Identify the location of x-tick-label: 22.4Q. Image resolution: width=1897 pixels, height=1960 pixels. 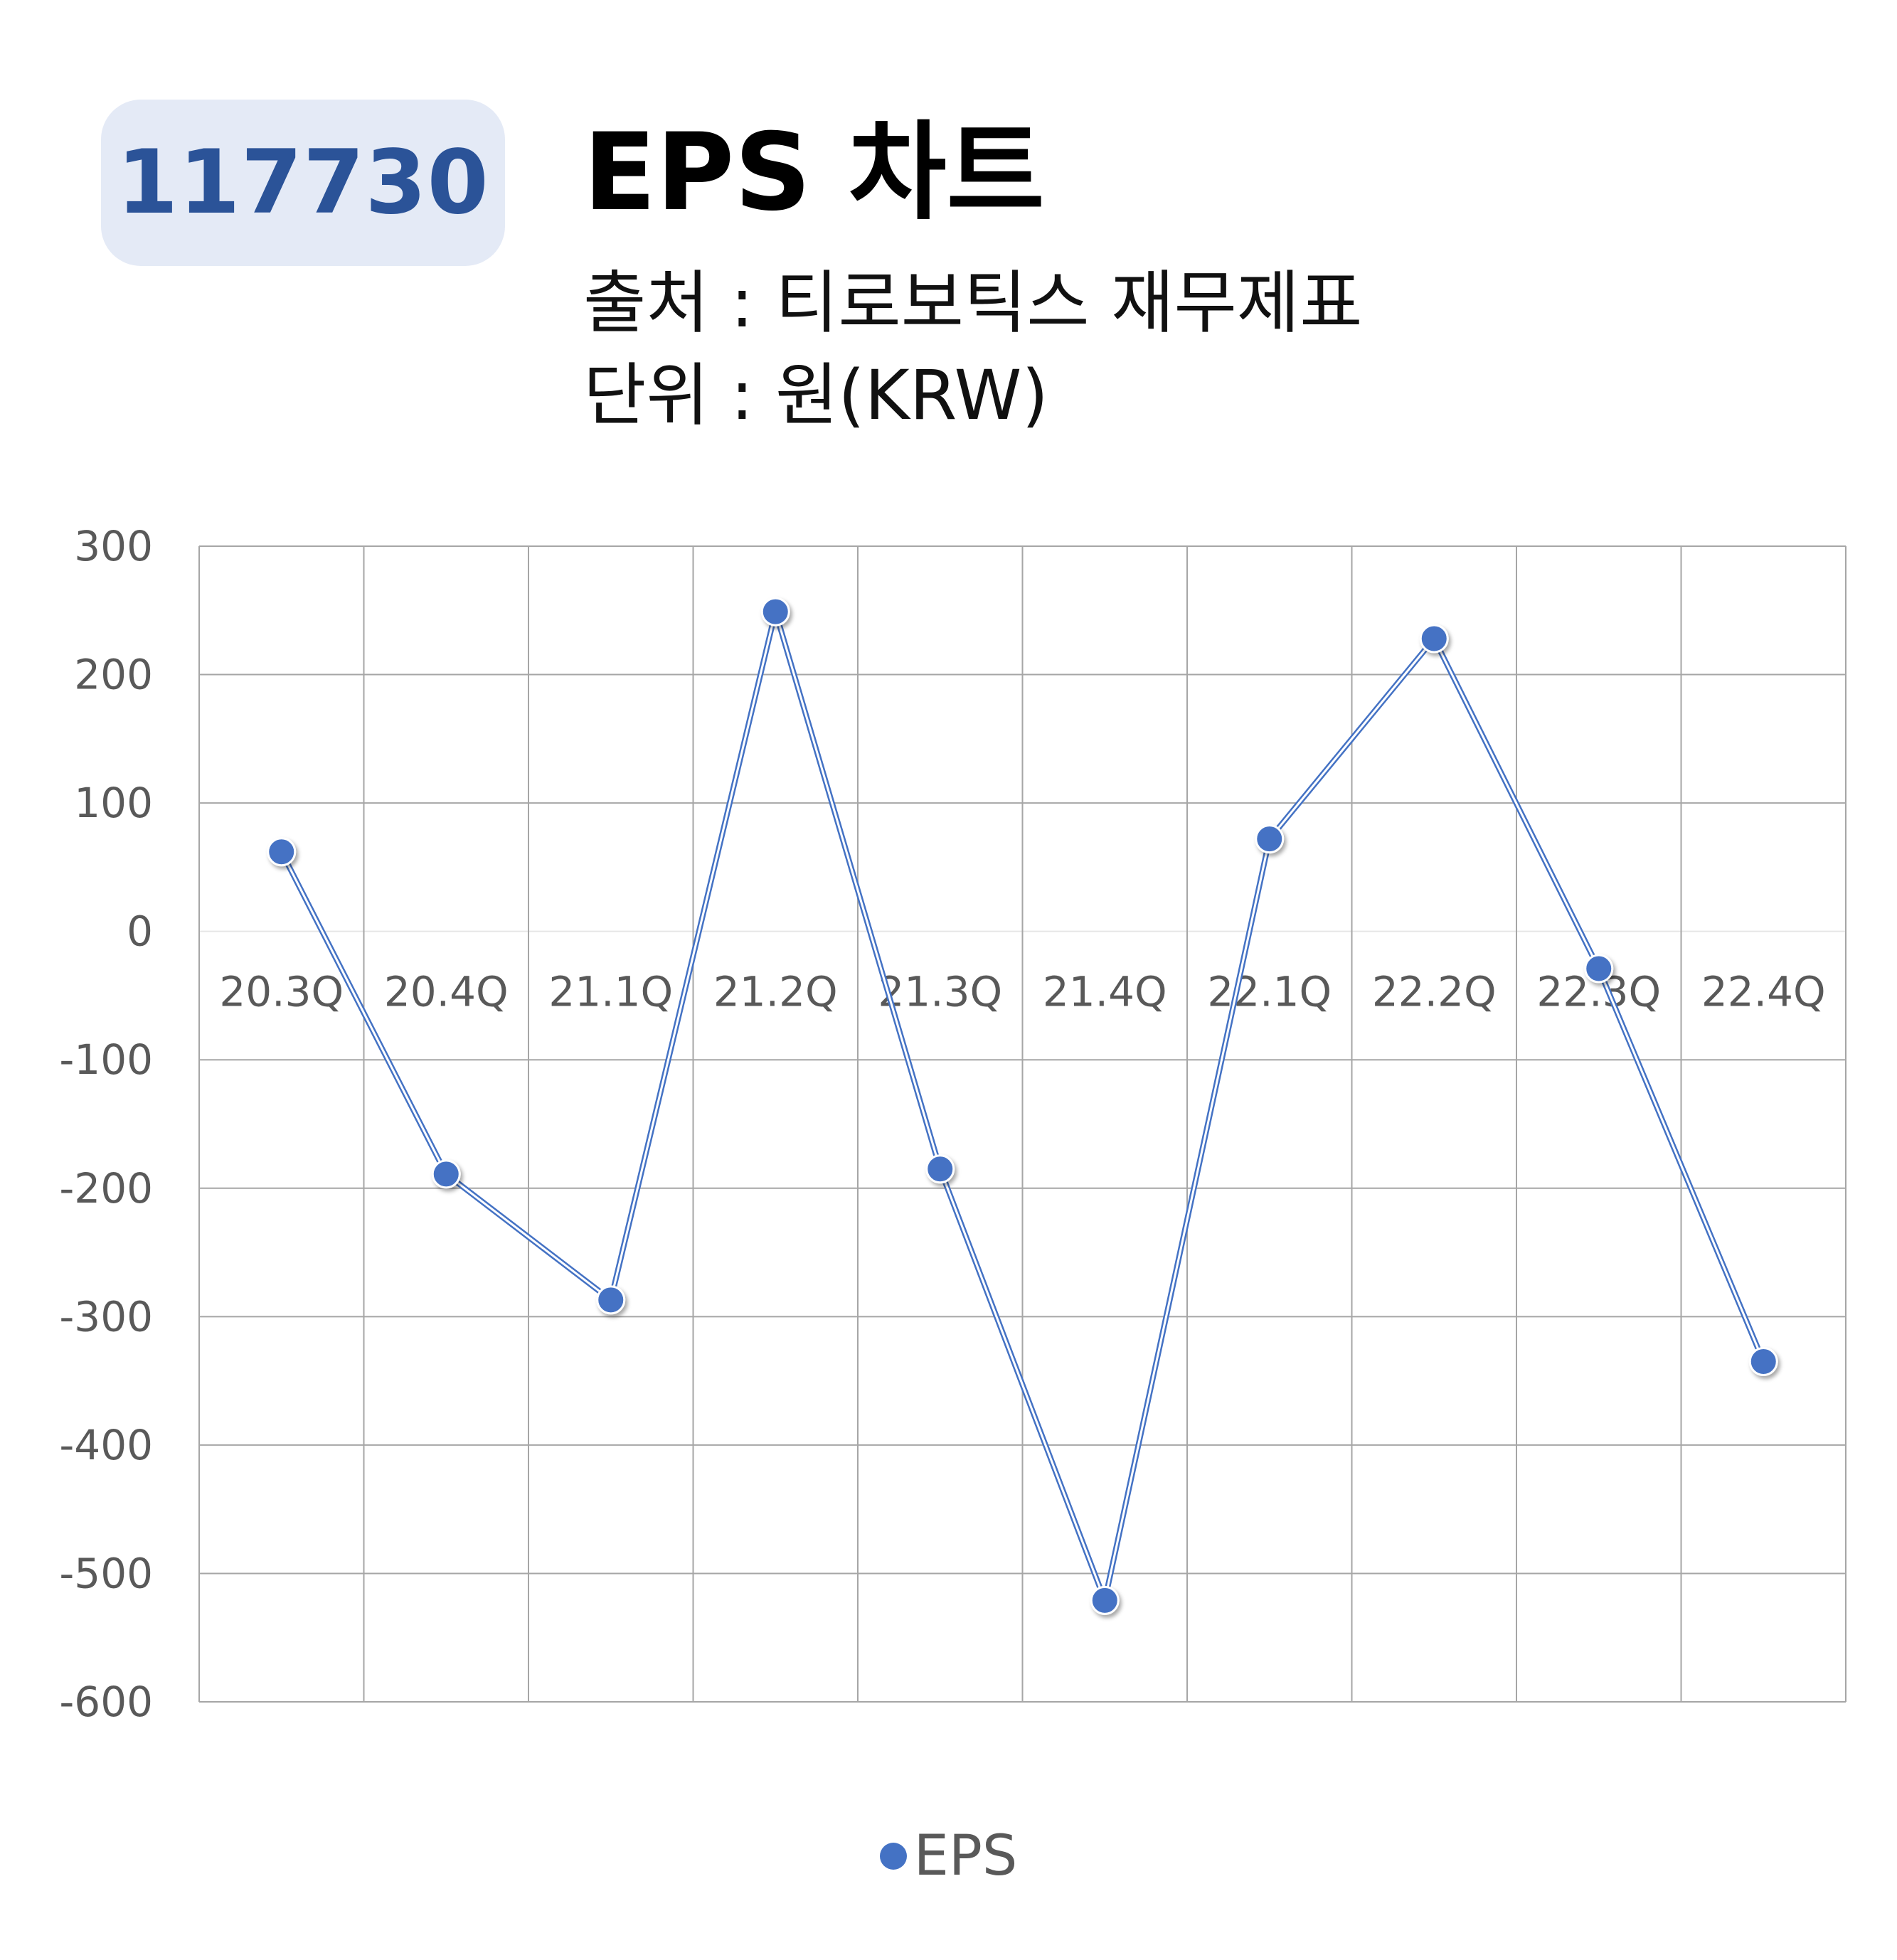
(1764, 992).